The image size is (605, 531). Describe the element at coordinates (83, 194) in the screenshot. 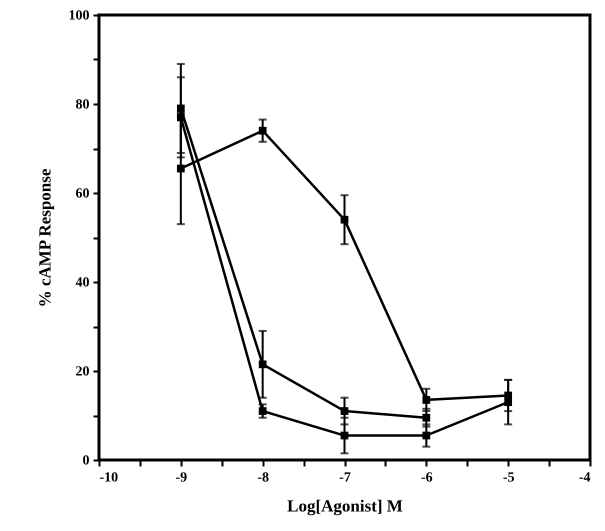

I see `y-tick-label: 60` at that location.